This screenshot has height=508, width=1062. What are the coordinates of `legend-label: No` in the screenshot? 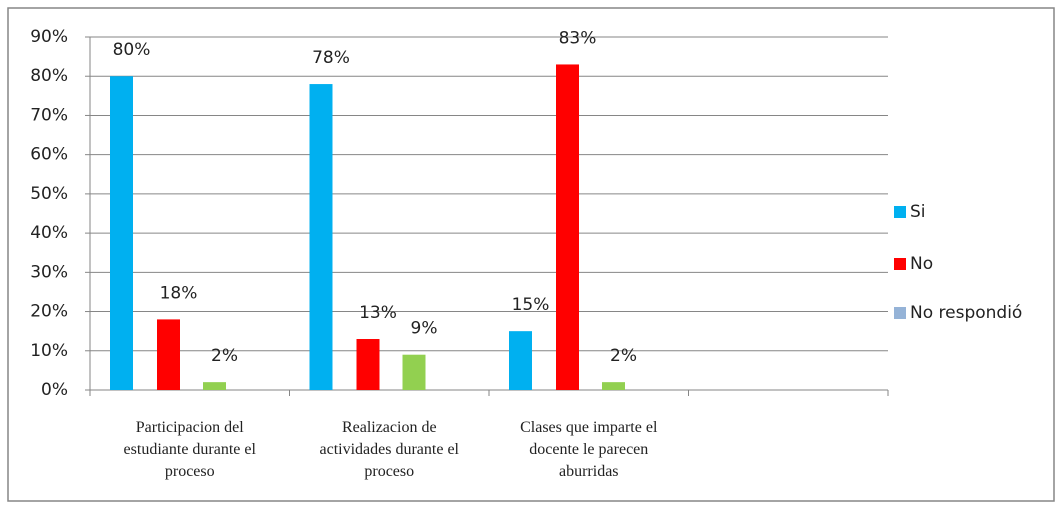 It's located at (921, 264).